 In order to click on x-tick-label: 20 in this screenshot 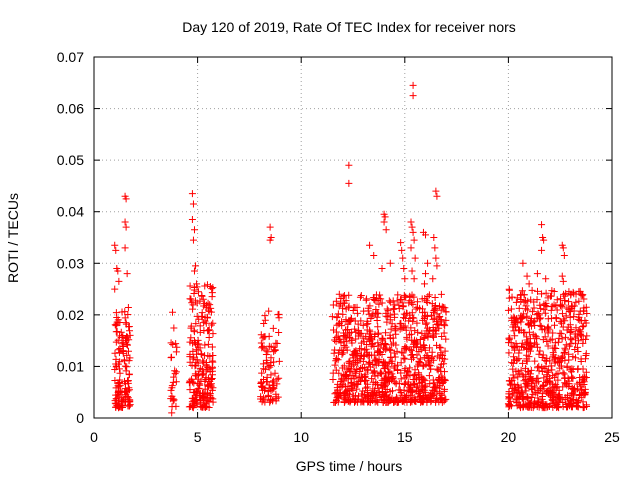, I will do `click(509, 437)`.